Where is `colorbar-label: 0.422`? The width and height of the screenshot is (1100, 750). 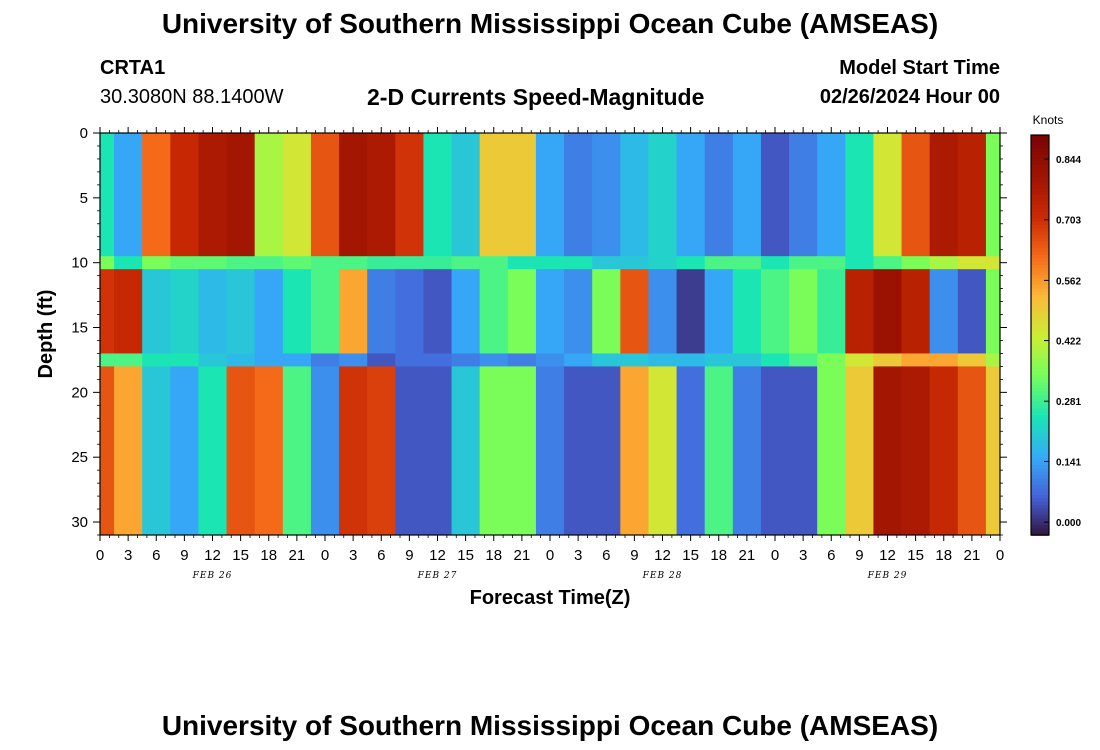
colorbar-label: 0.422 is located at coordinates (1068, 342).